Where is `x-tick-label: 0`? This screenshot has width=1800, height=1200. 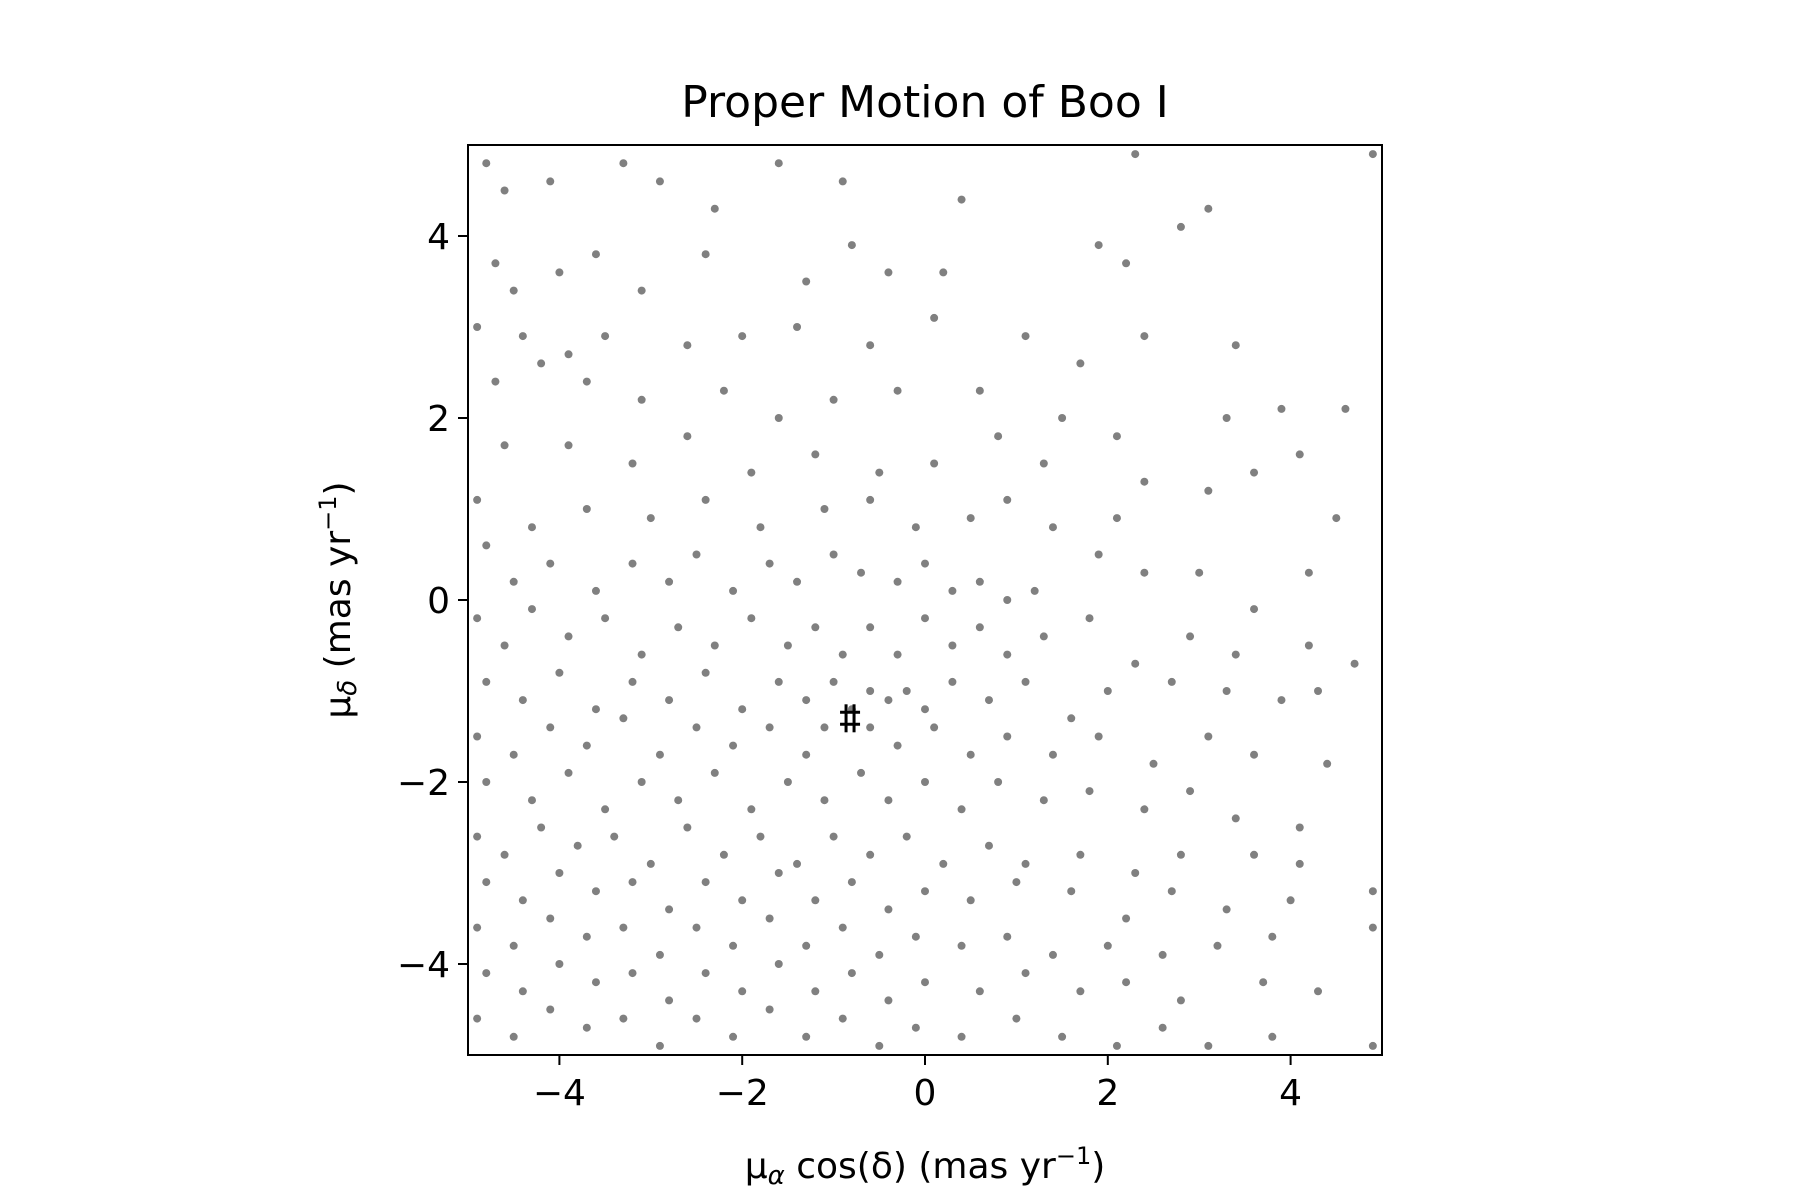 x-tick-label: 0 is located at coordinates (925, 1093).